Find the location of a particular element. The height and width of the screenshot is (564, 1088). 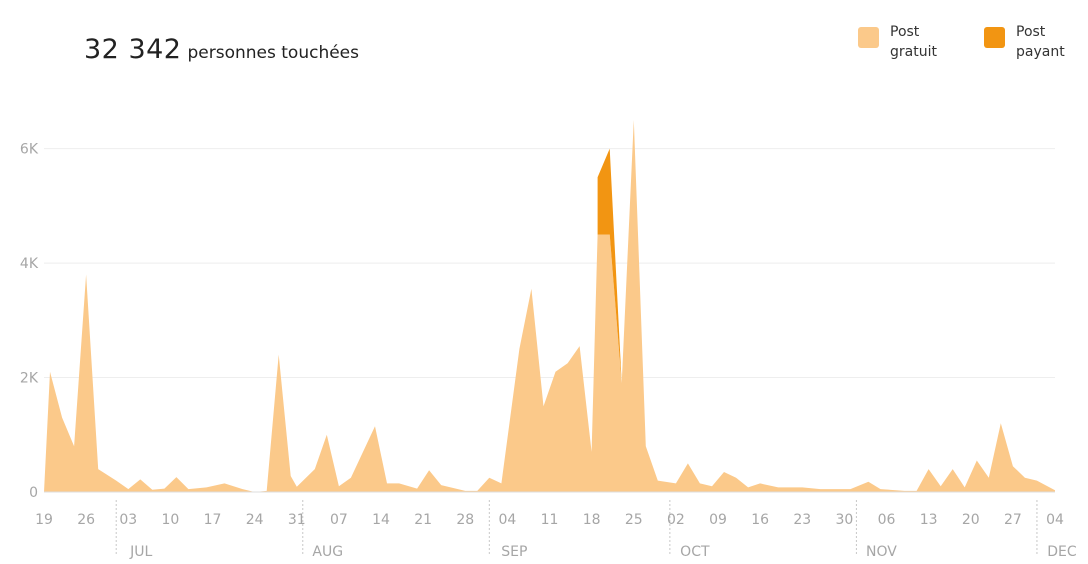

x-month-label: SEP is located at coordinates (514, 552).